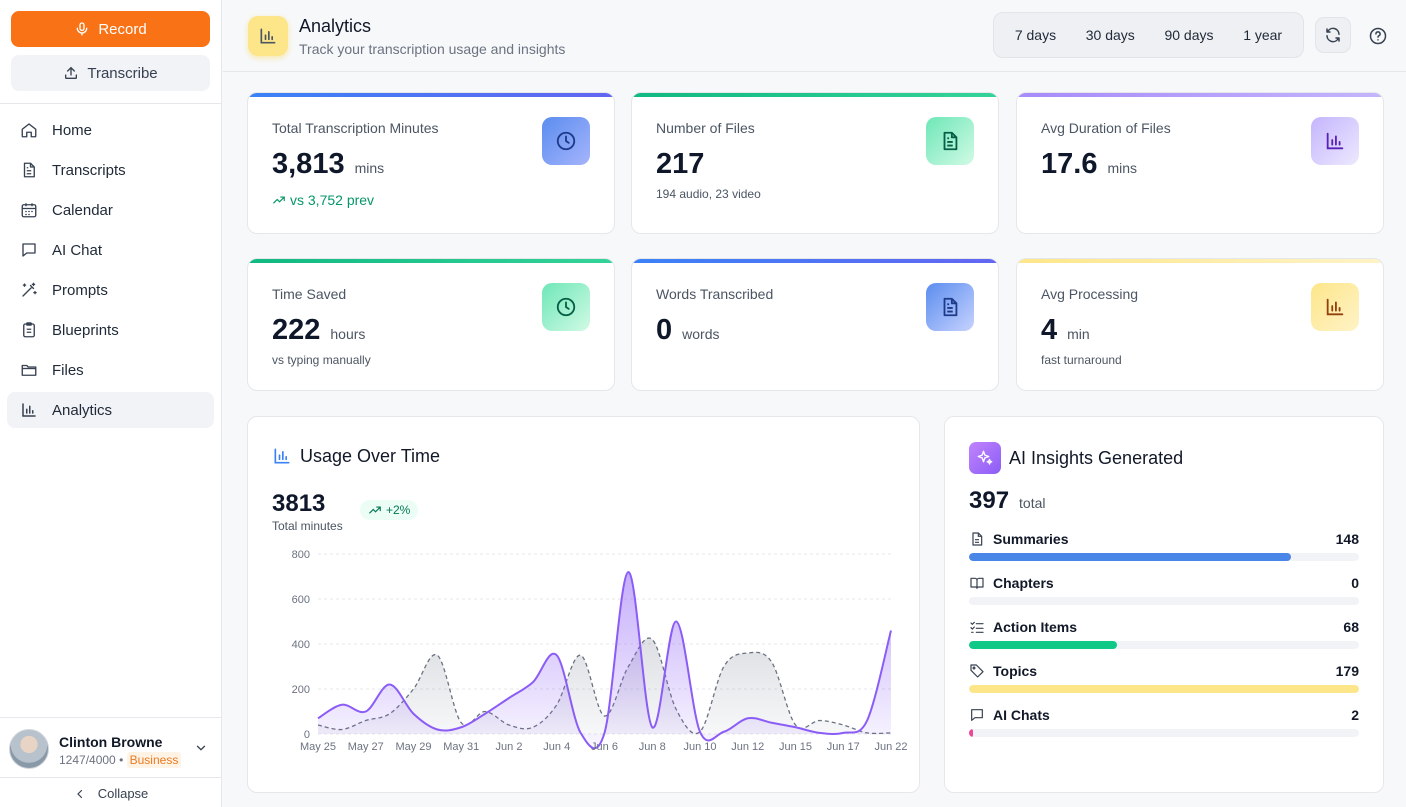 The image size is (1406, 807). What do you see at coordinates (111, 742) in the screenshot?
I see `user-name: Clinton Browne` at bounding box center [111, 742].